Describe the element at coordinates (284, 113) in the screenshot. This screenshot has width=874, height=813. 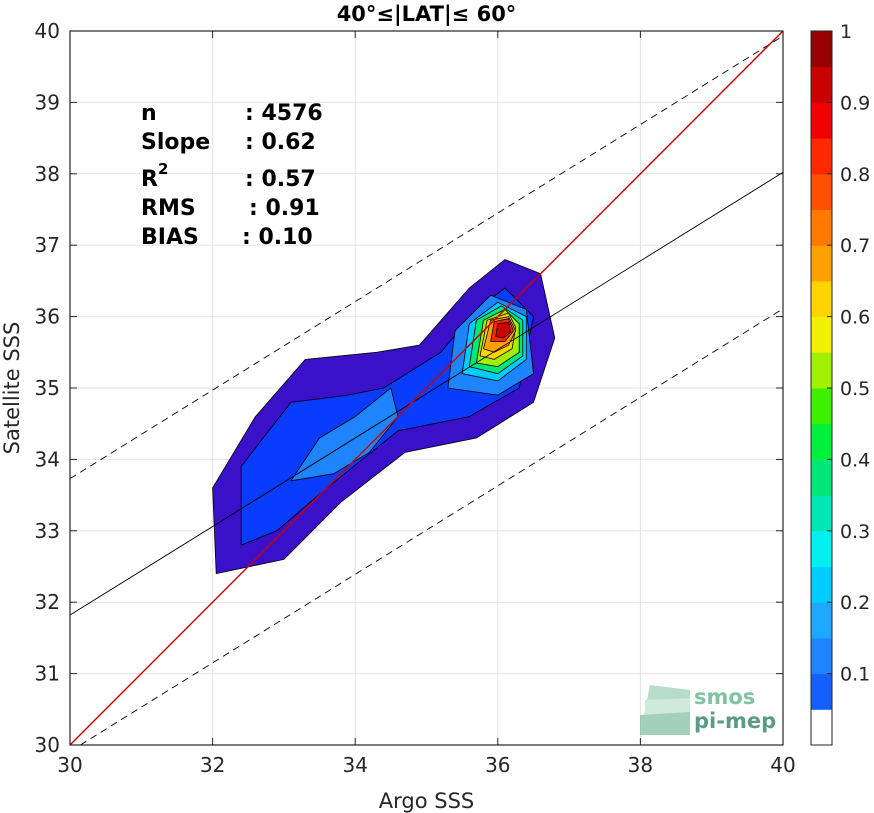
I see `stat-value: : 4576` at that location.